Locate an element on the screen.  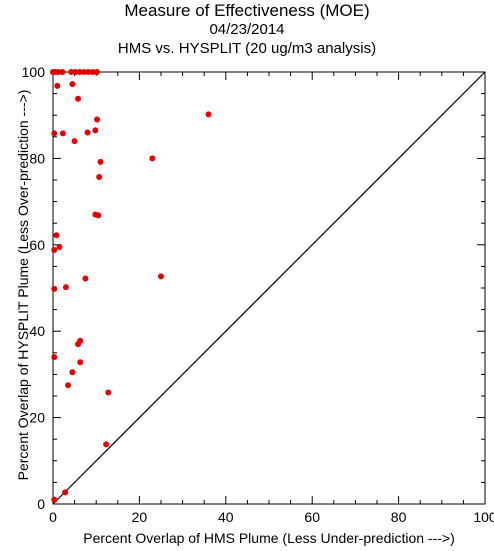
y-tick-label: 80 is located at coordinates (37, 158).